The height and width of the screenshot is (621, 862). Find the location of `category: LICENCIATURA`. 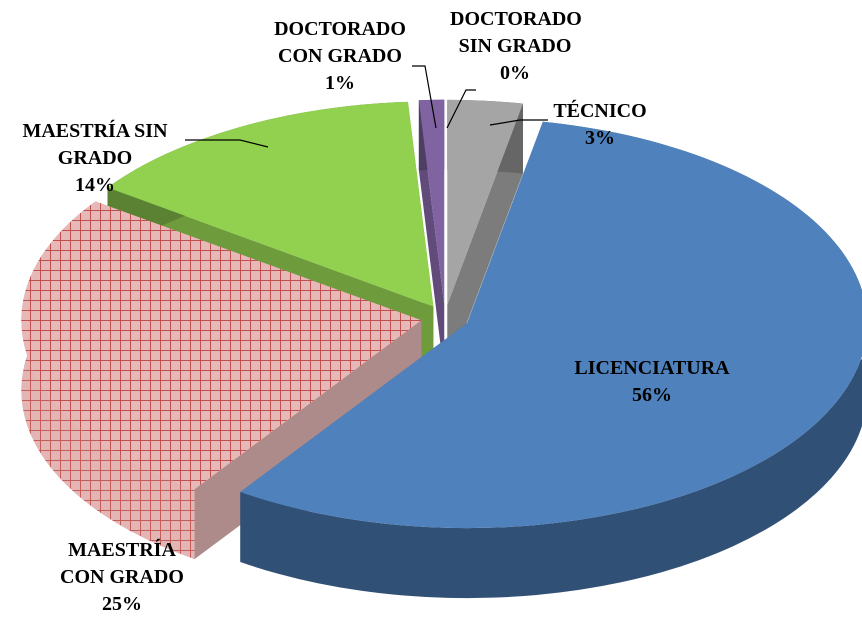

category: LICENCIATURA is located at coordinates (652, 368).